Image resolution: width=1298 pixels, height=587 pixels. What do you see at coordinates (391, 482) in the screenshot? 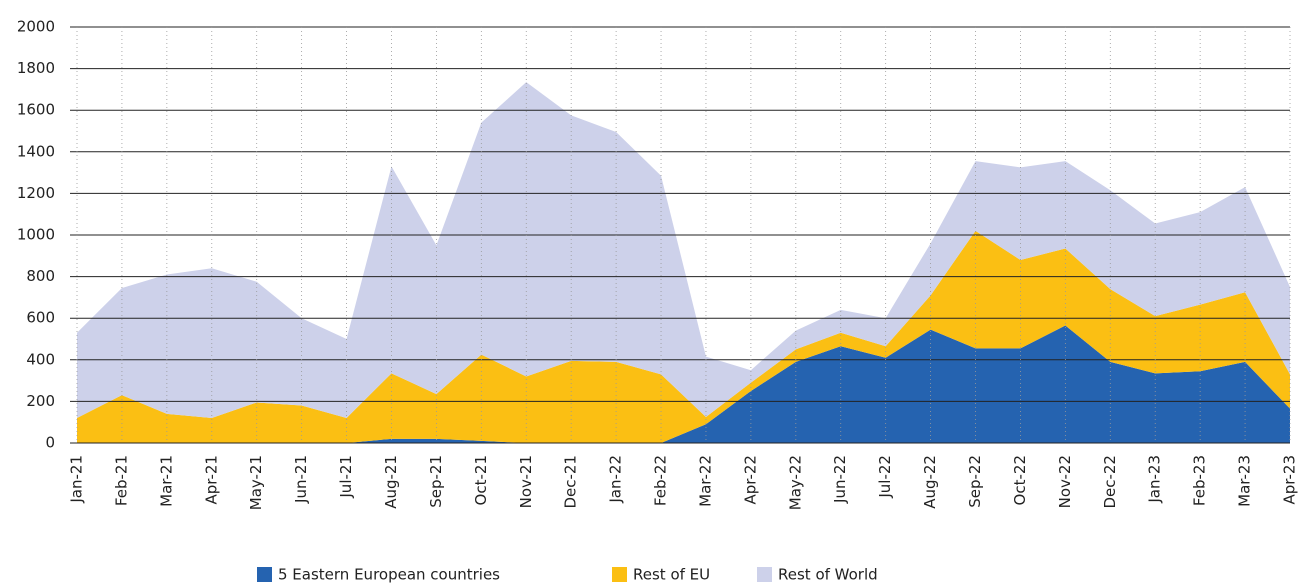
I see `x-tick-label: Aug-21` at bounding box center [391, 482].